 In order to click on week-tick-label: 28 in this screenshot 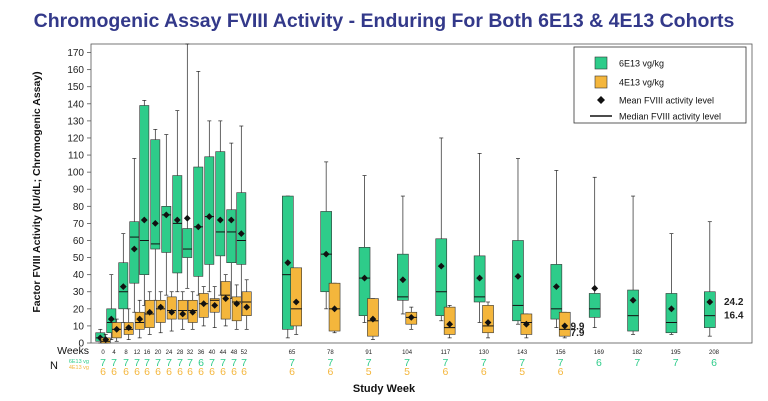, I will do `click(180, 353)`.